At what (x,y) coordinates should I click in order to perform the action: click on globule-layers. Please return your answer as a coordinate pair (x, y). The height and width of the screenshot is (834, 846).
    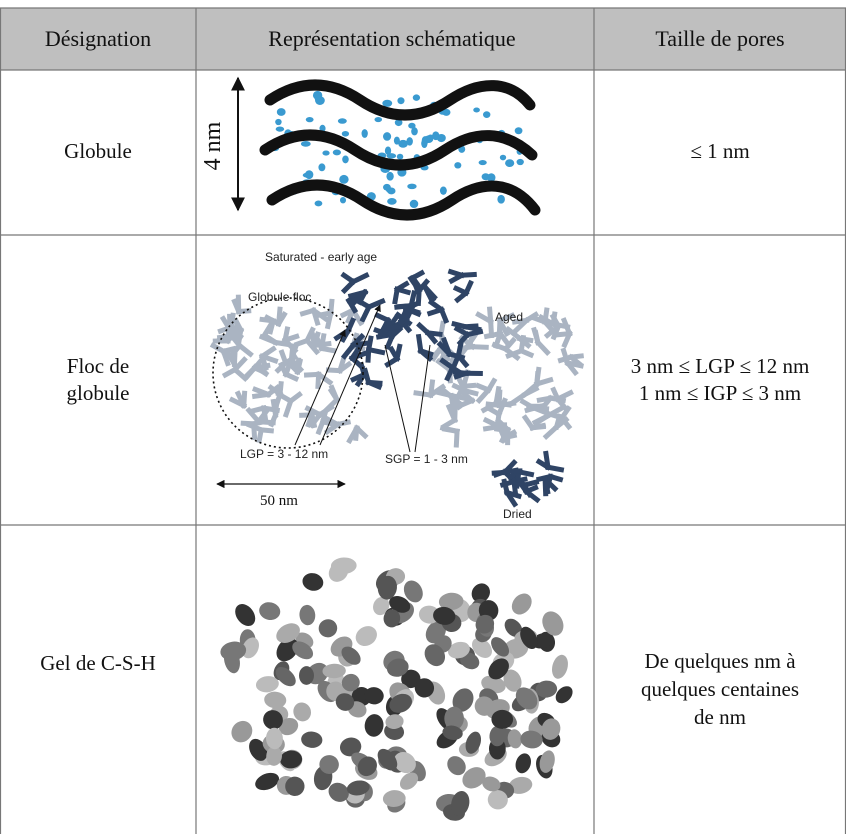
    Looking at the image, I should click on (400, 150).